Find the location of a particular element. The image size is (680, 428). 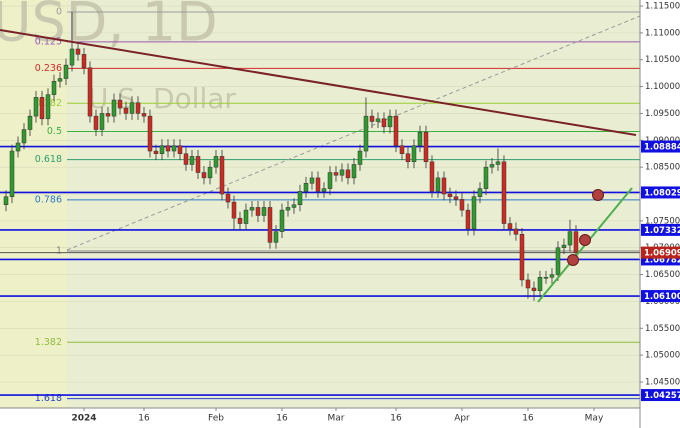

fib-label: 1.618 is located at coordinates (48, 398).